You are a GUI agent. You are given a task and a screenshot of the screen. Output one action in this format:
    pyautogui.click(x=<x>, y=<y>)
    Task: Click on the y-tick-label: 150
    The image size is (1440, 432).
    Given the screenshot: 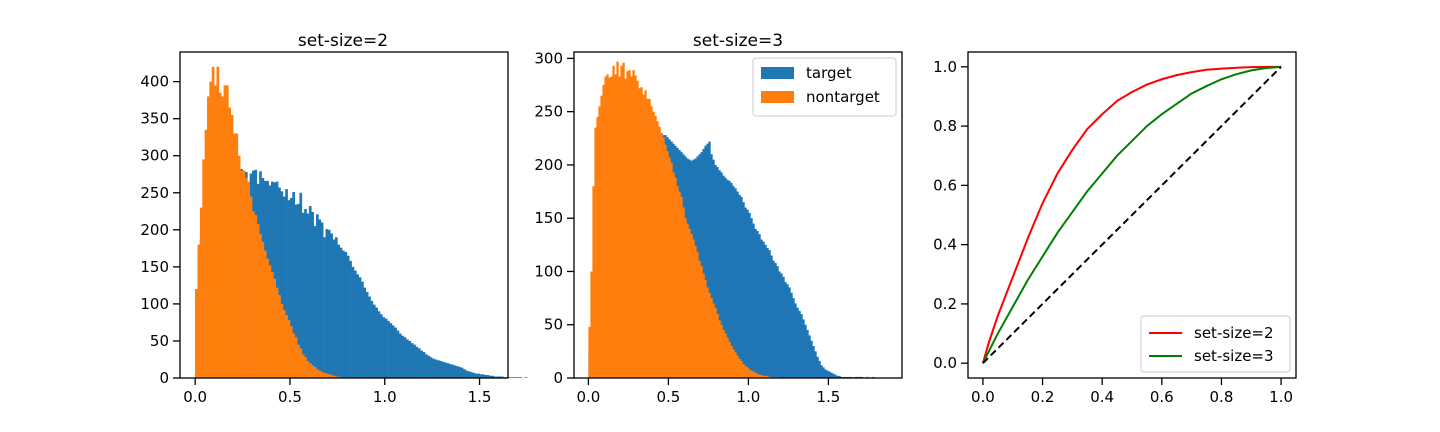 What is the action you would take?
    pyautogui.click(x=154, y=267)
    